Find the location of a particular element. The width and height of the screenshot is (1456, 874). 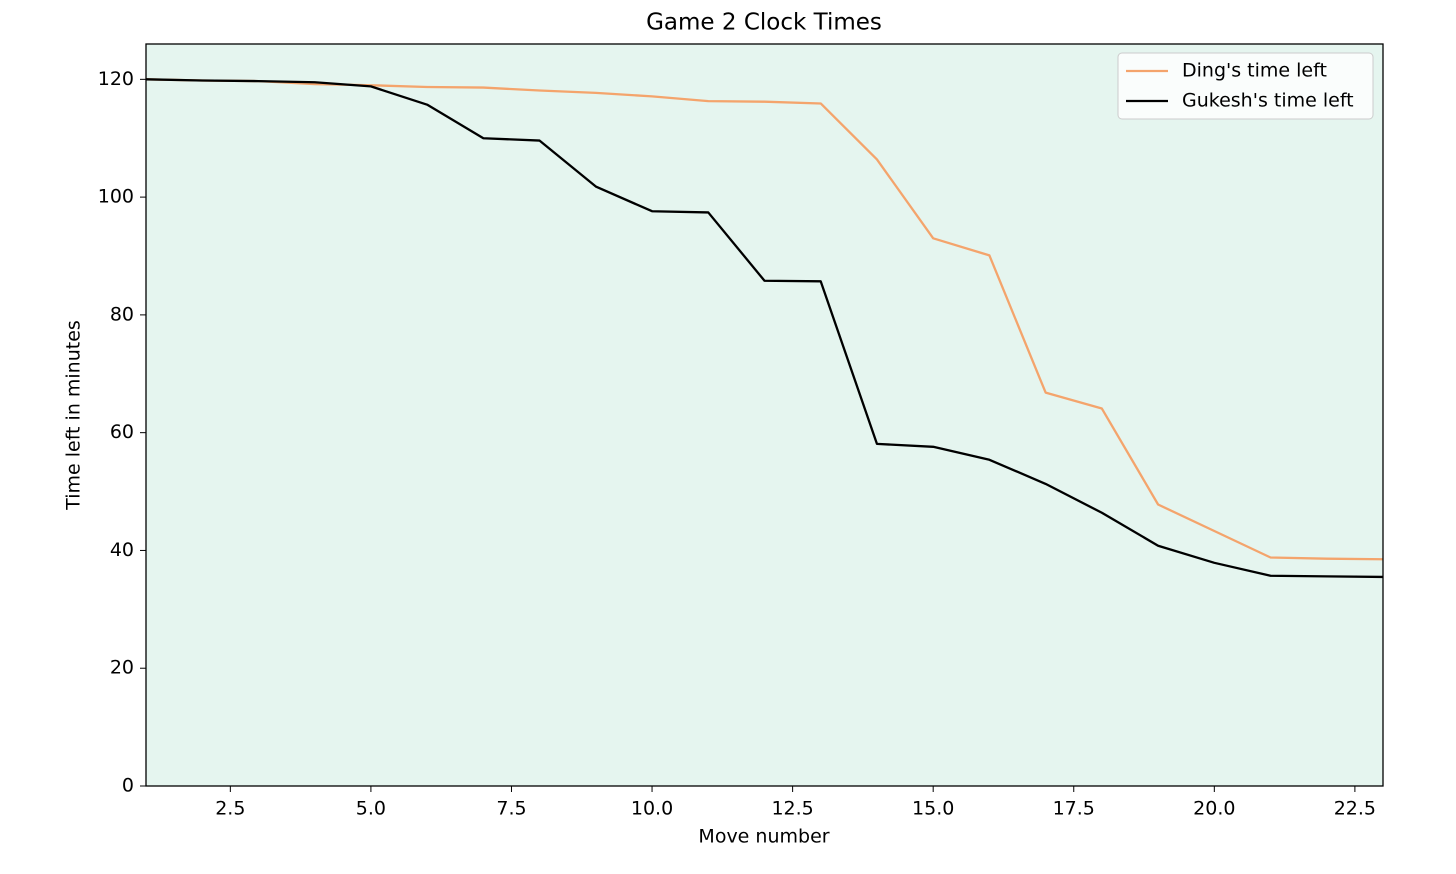

x-tick-label: 7.5 is located at coordinates (511, 809).